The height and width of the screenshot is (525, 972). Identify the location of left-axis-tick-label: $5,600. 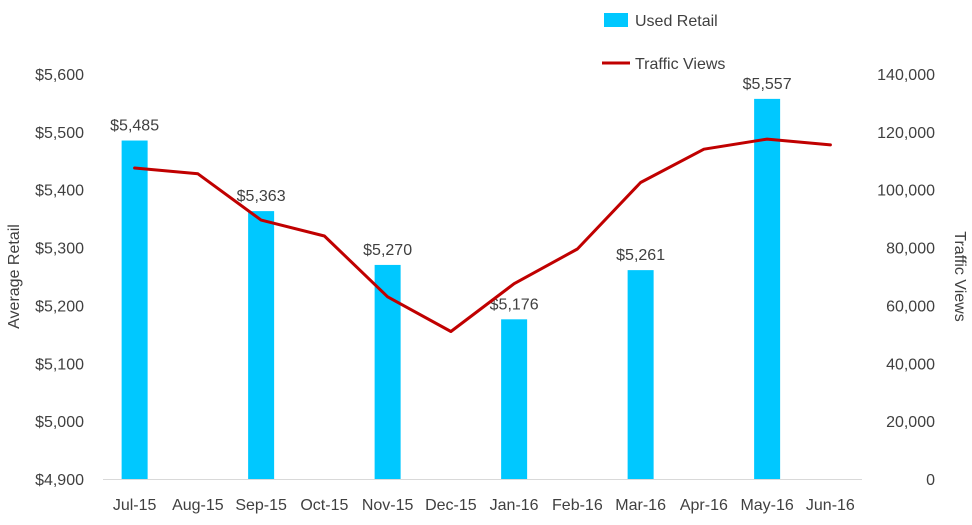
(59, 75).